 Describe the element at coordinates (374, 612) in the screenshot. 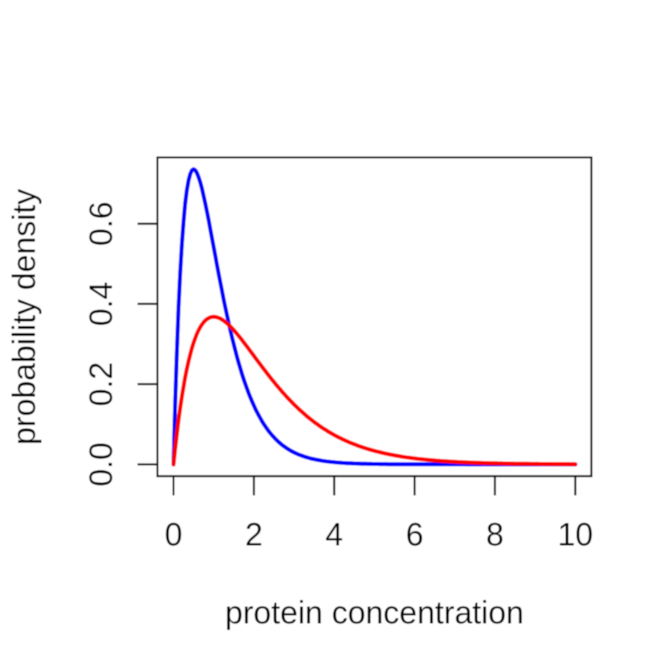

I see `svg-text: protein concentration` at that location.